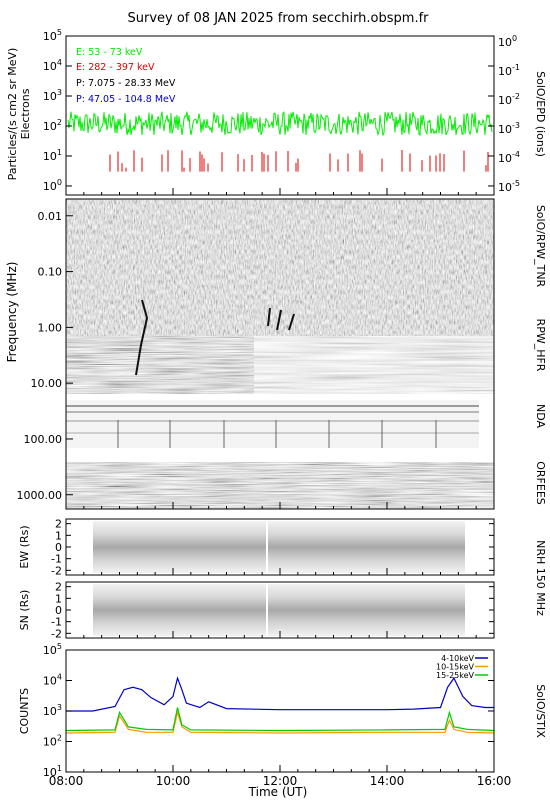  Describe the element at coordinates (12, 312) in the screenshot. I see `radio-ylabel: Frequency (MHz)` at that location.